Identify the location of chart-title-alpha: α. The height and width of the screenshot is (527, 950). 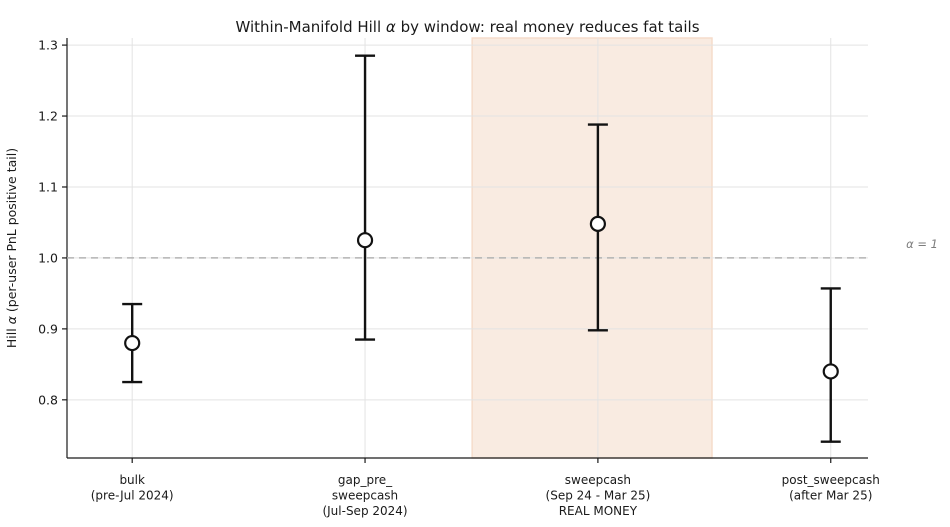
(391, 27).